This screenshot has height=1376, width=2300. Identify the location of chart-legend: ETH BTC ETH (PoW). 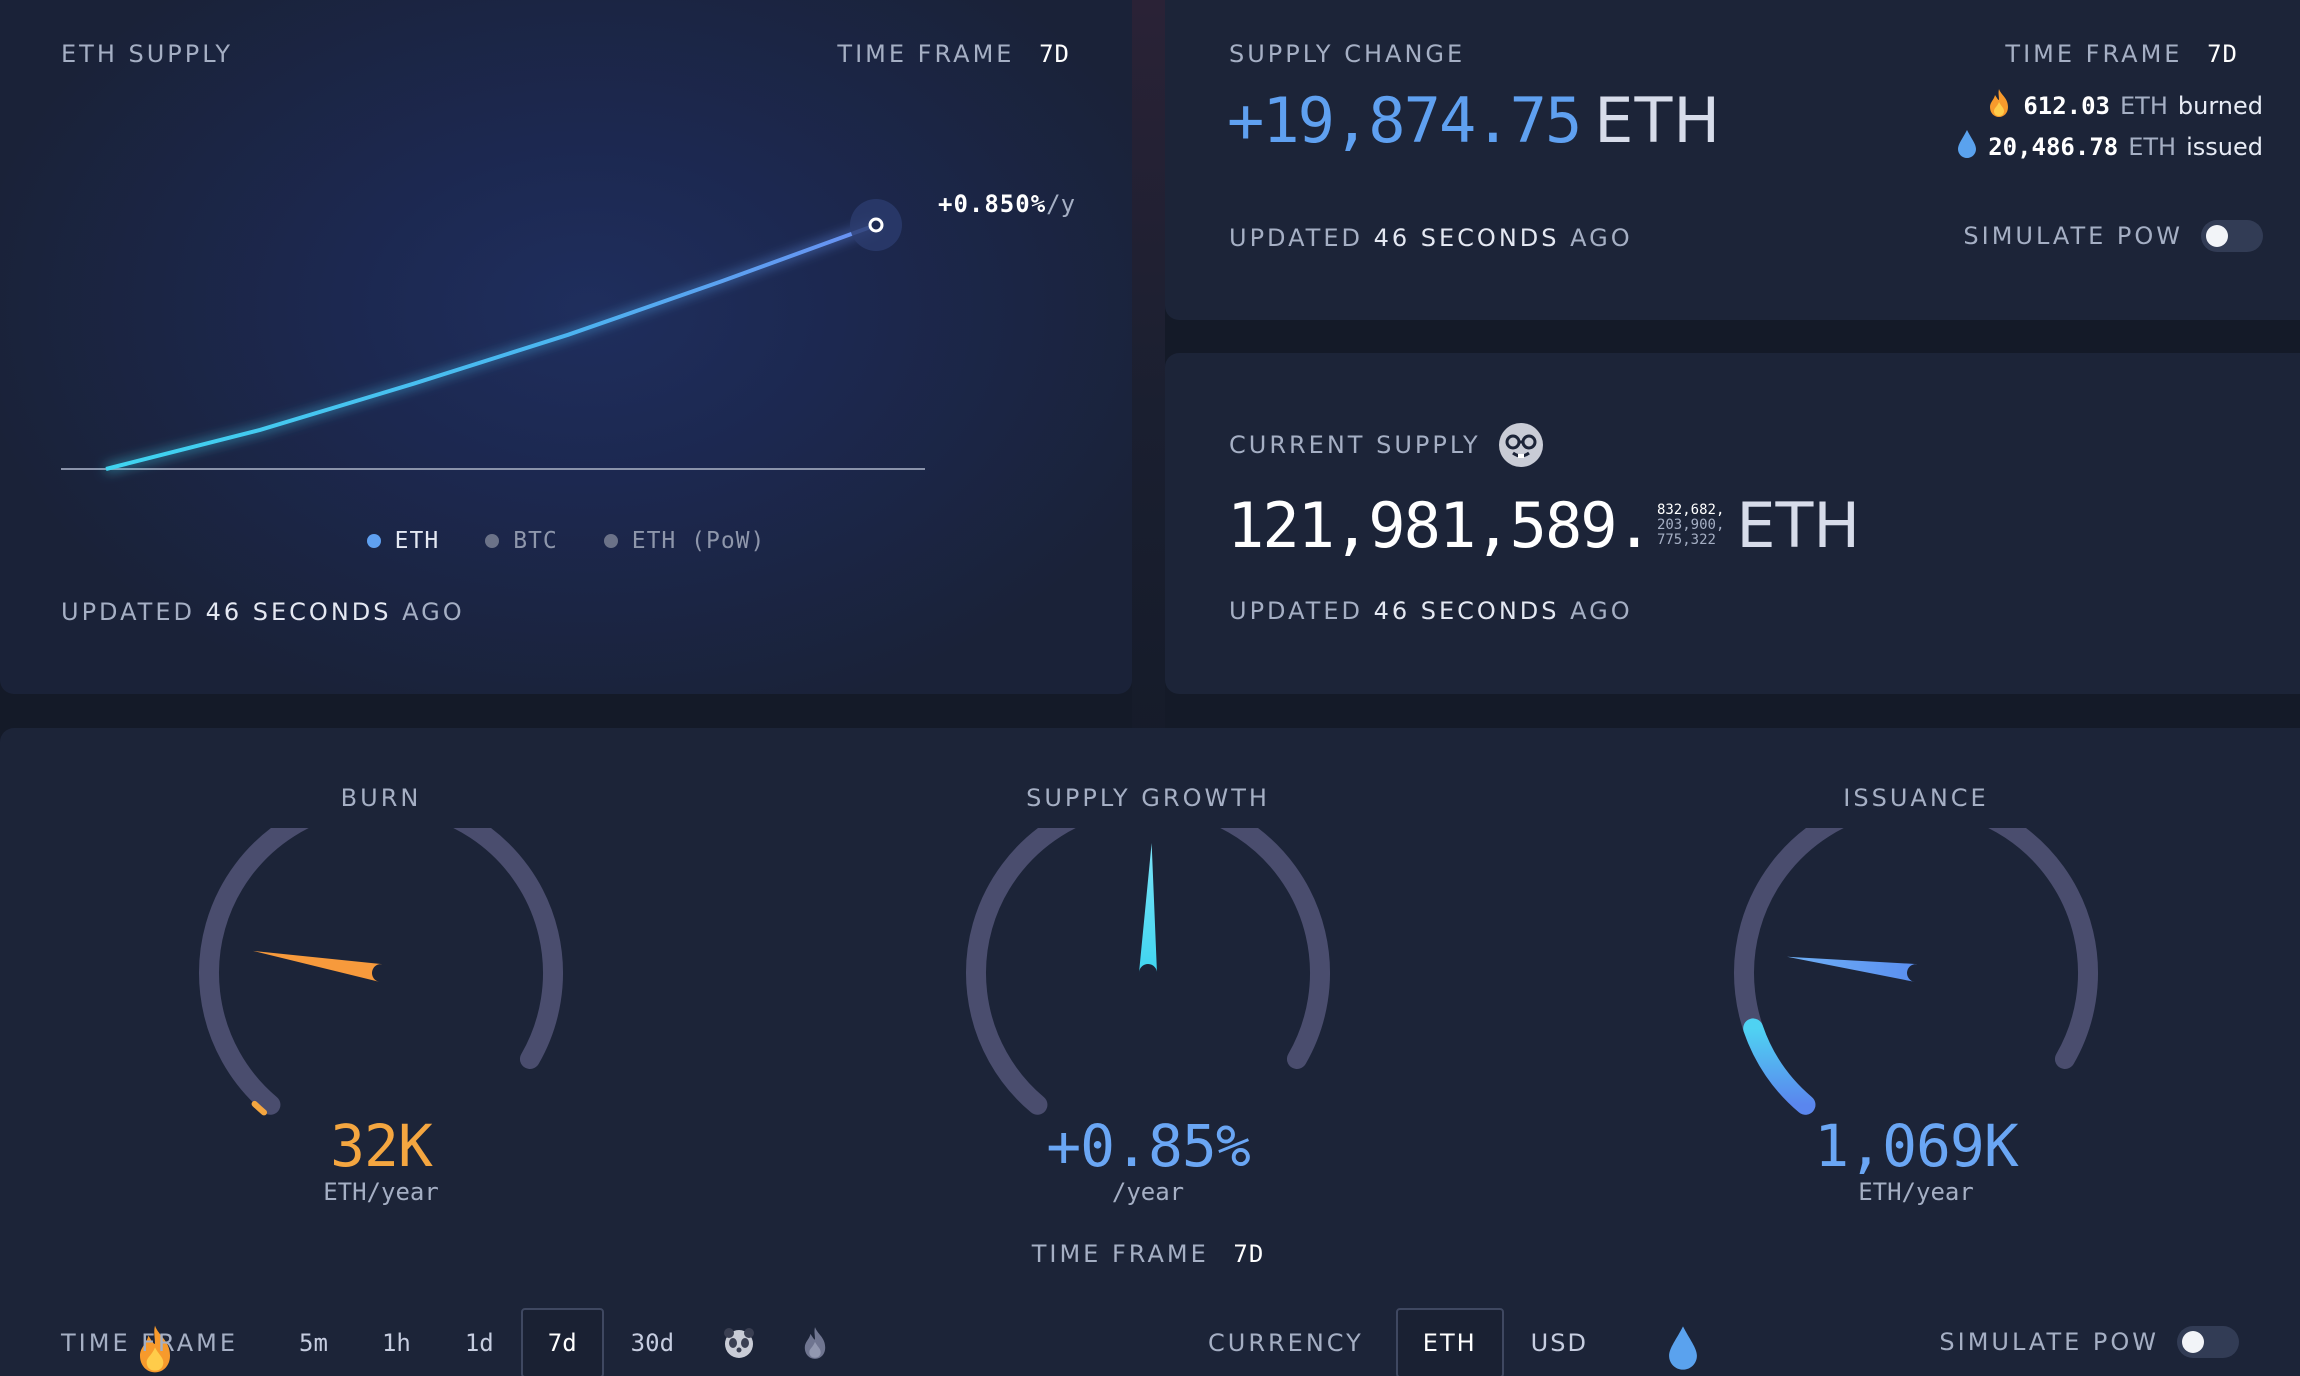
(566, 541).